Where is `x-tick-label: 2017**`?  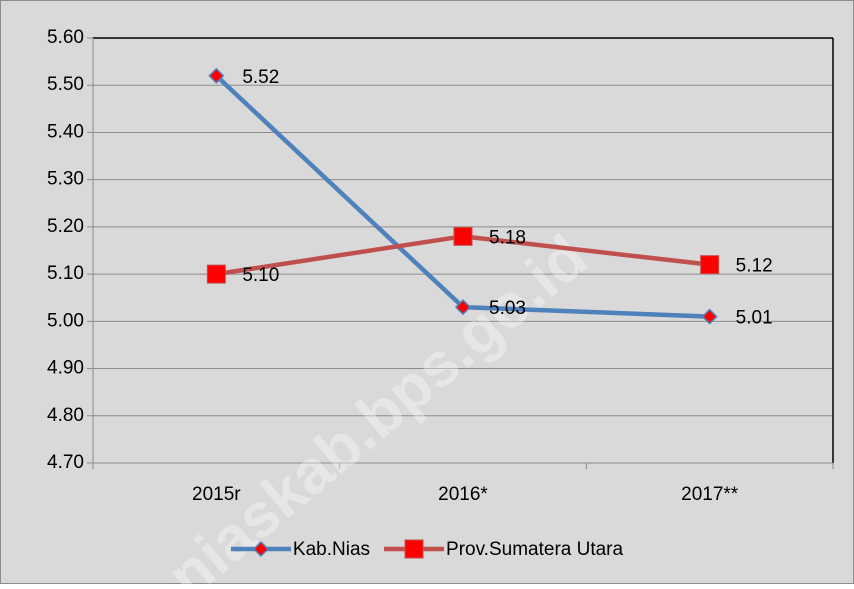
x-tick-label: 2017** is located at coordinates (710, 494).